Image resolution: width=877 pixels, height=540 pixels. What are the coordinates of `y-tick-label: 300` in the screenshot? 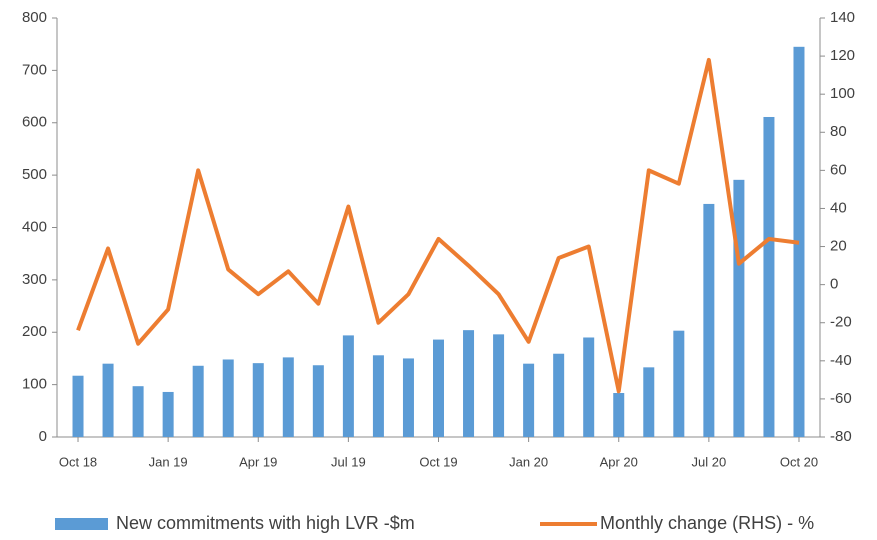 It's located at (34, 279).